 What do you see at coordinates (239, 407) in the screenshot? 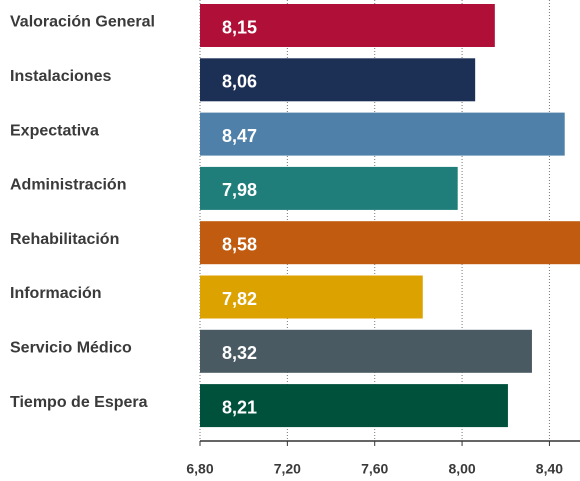
I see `value-label: 8,21` at bounding box center [239, 407].